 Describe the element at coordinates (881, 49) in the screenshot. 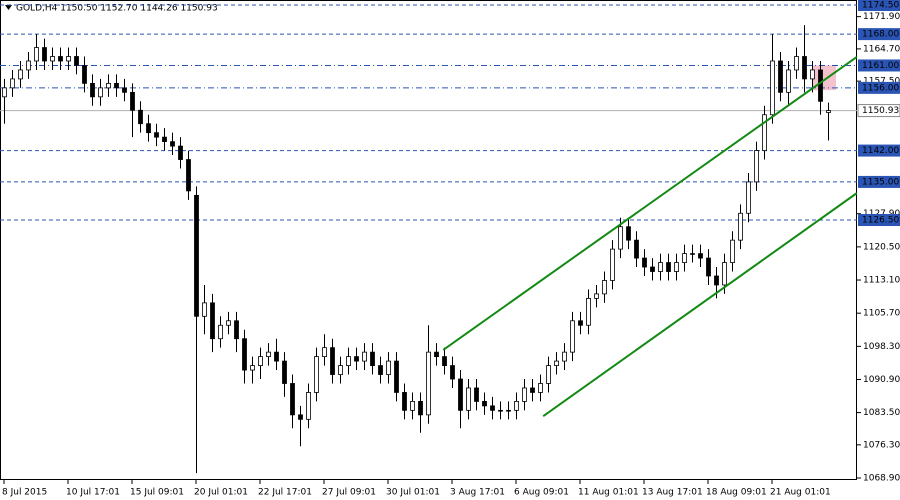

I see `y-tick-label: 1164.70` at that location.